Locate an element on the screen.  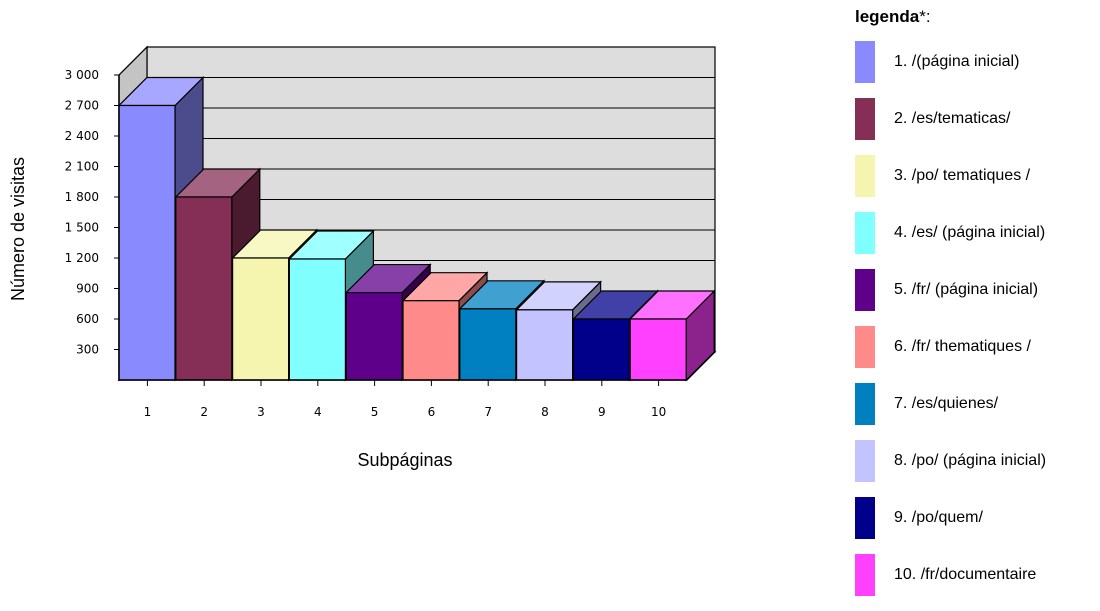
x-tick-label: 8 is located at coordinates (545, 412).